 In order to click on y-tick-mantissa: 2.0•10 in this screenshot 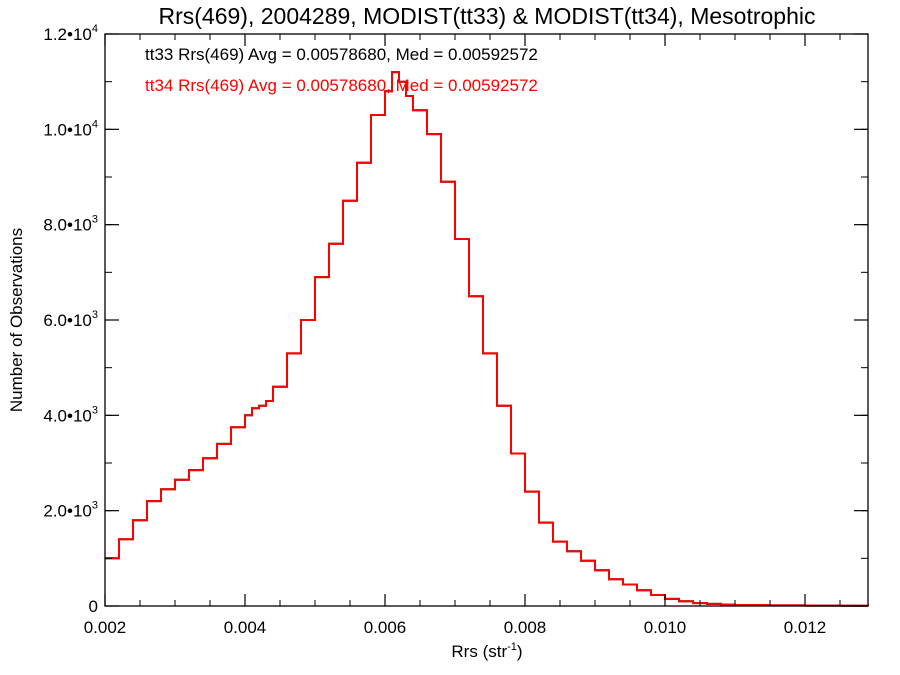, I will do `click(67, 511)`.